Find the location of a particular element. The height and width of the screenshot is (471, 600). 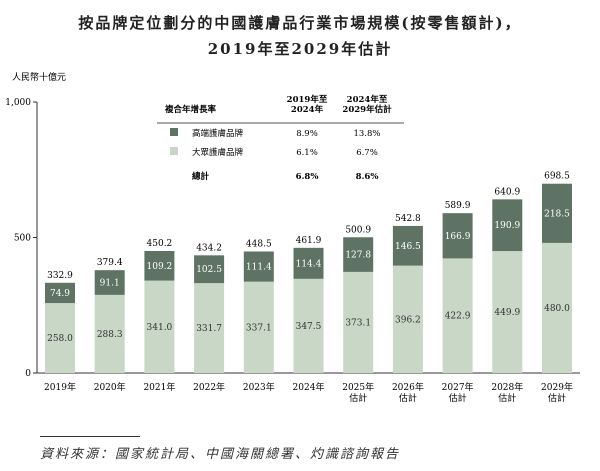

legend-label: 總計 is located at coordinates (201, 176).